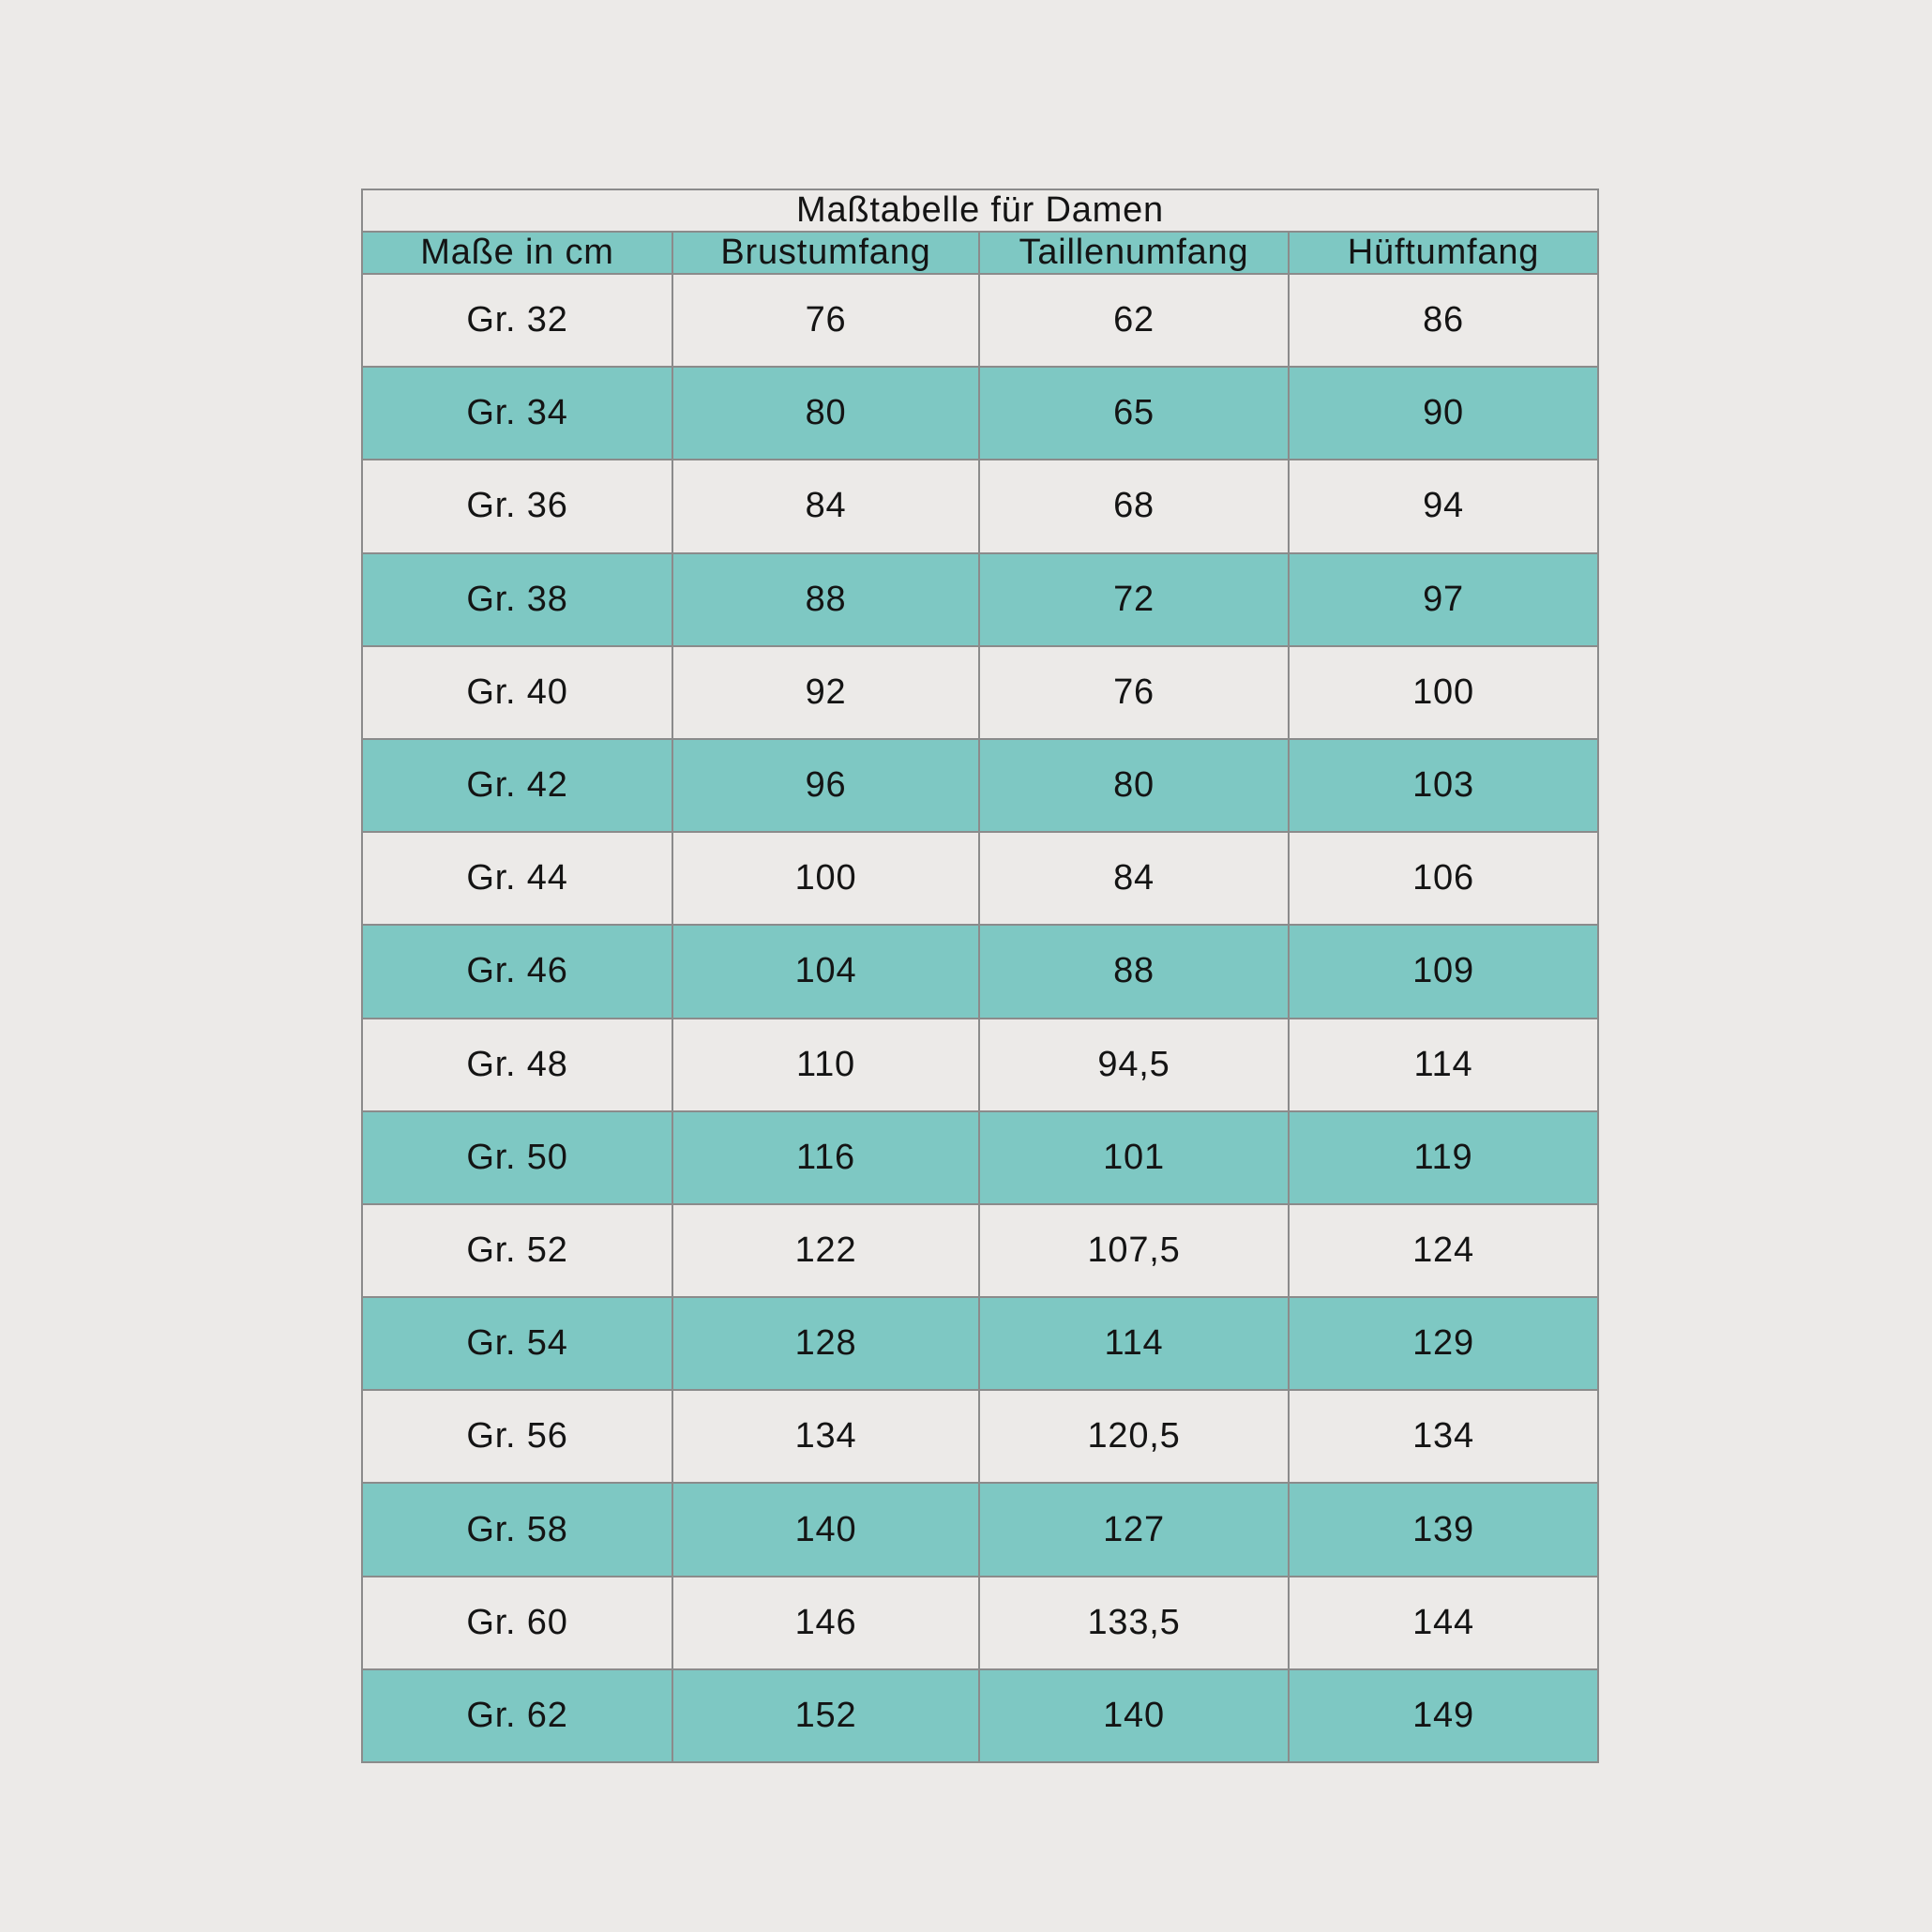 The image size is (1932, 1932). I want to click on table-row: Gr. 36 84 68 94, so click(980, 506).